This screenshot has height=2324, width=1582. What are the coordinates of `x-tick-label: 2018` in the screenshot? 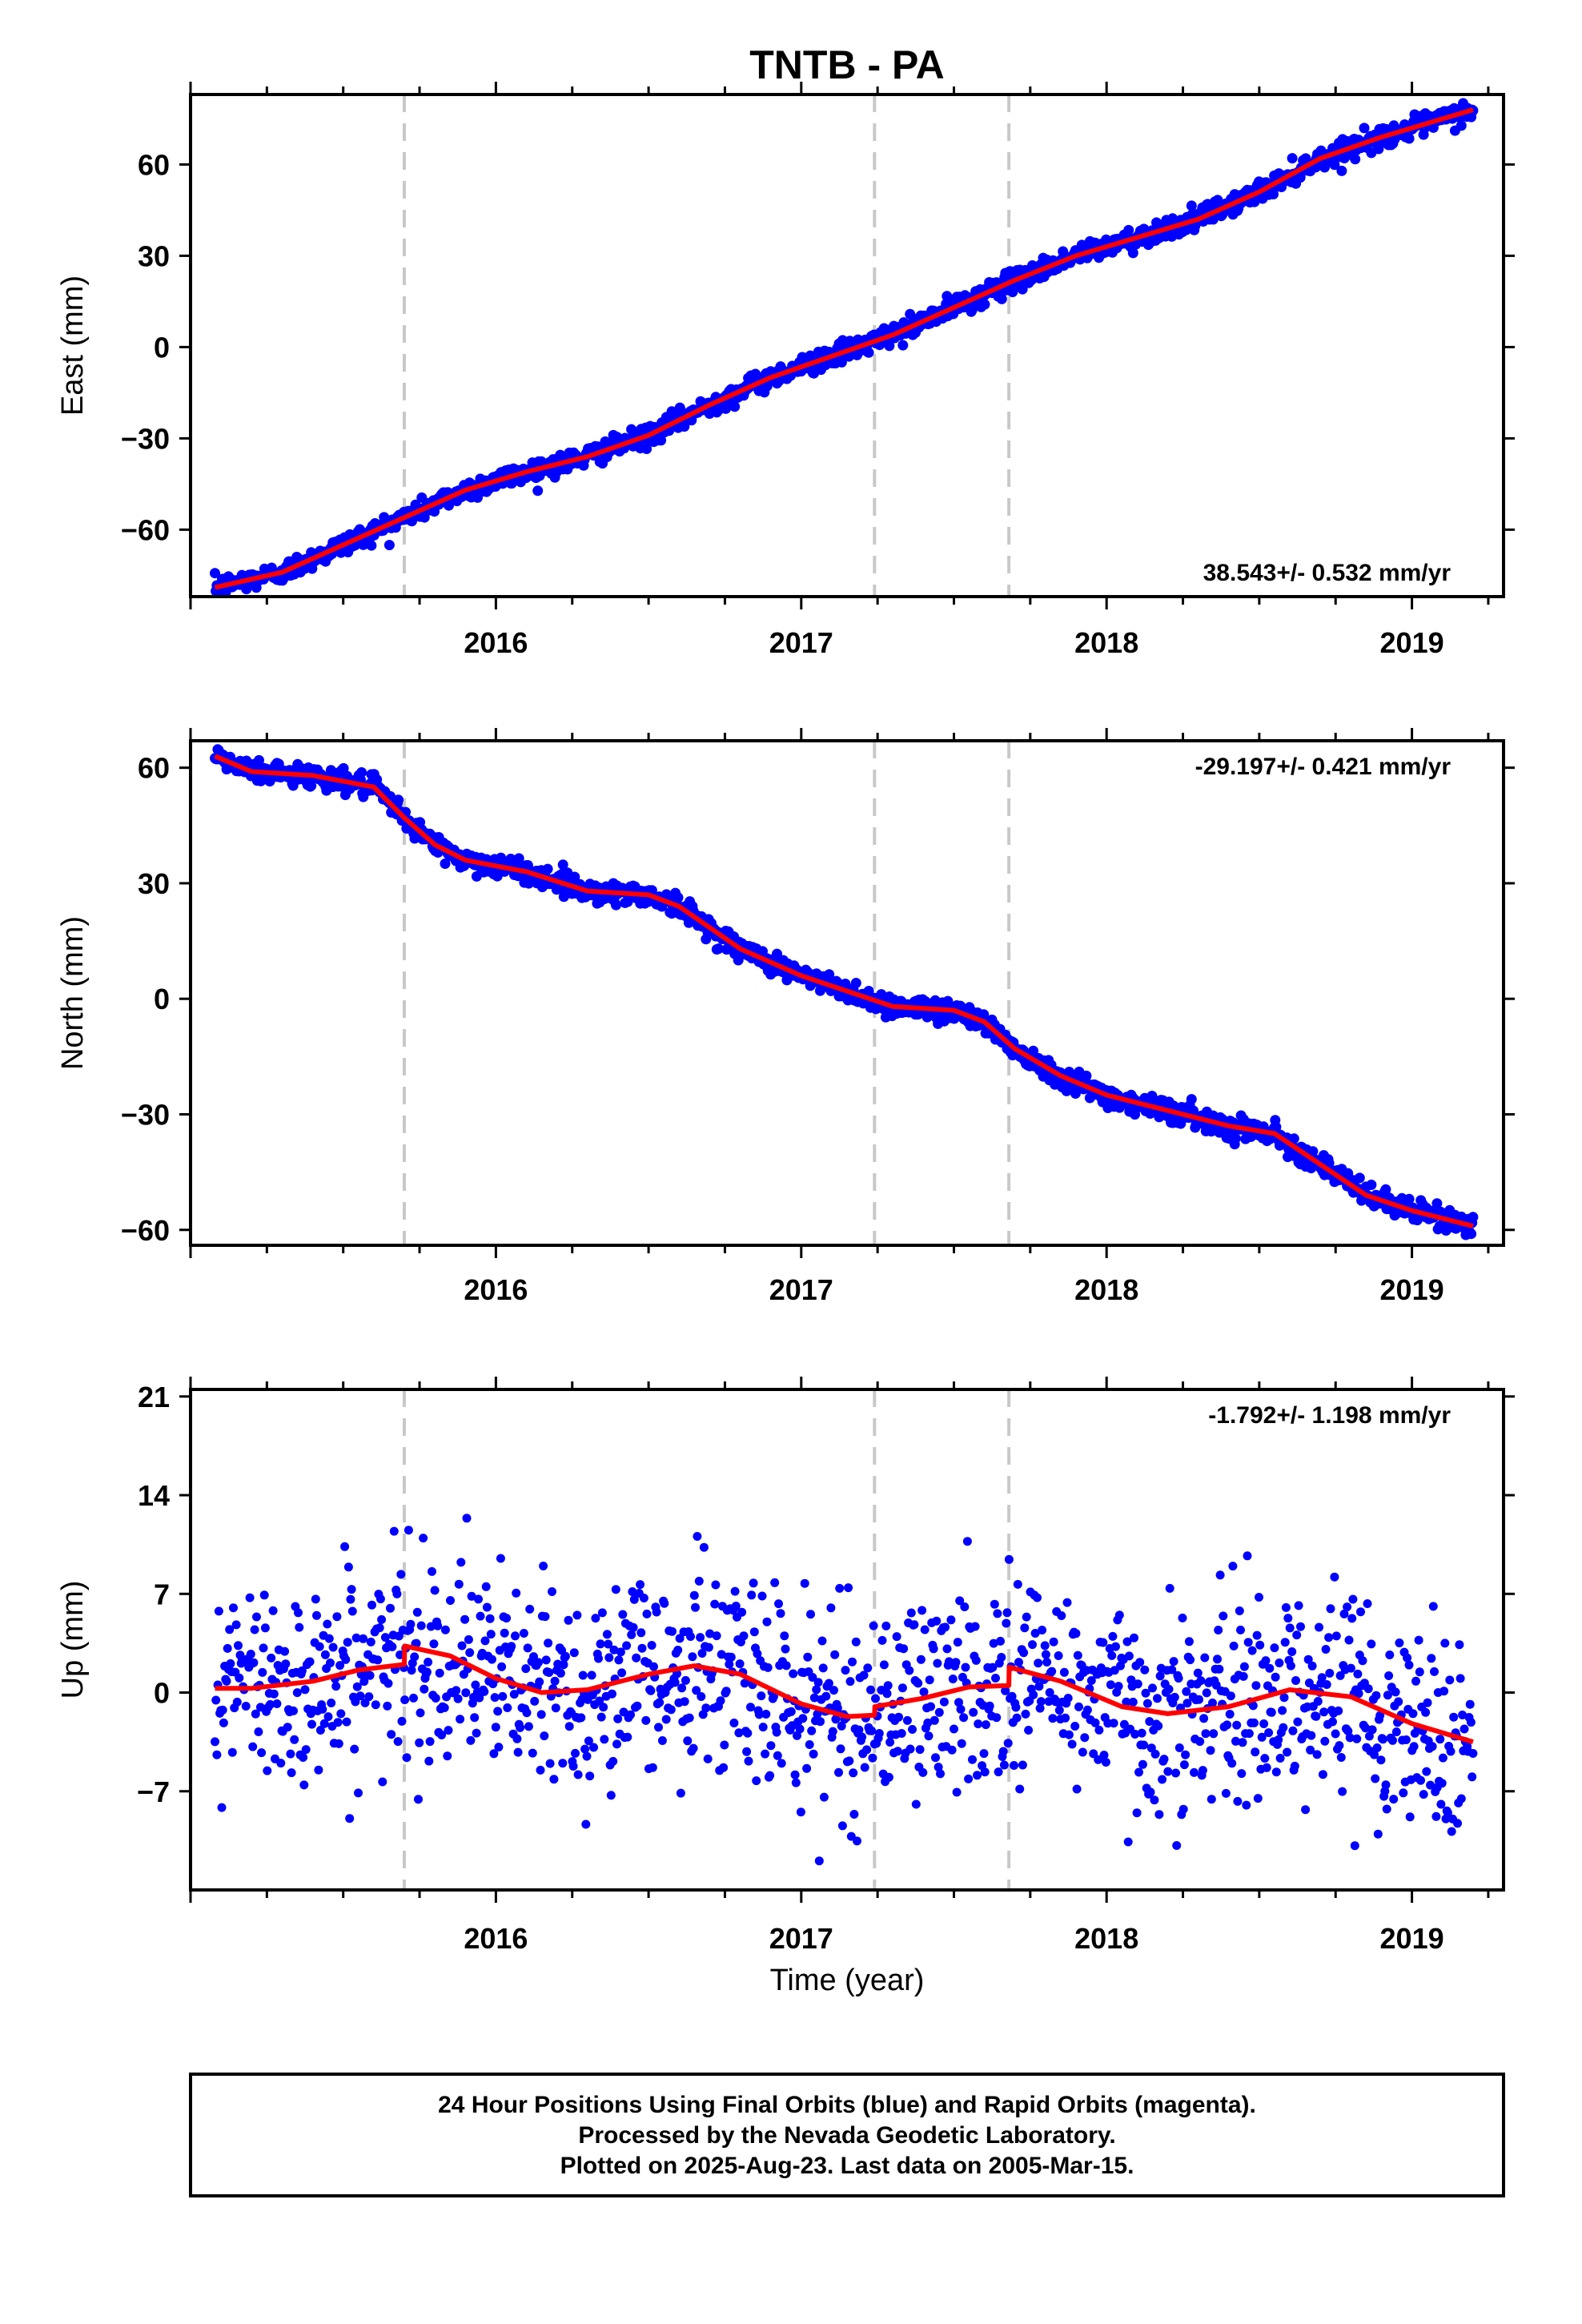 It's located at (1106, 642).